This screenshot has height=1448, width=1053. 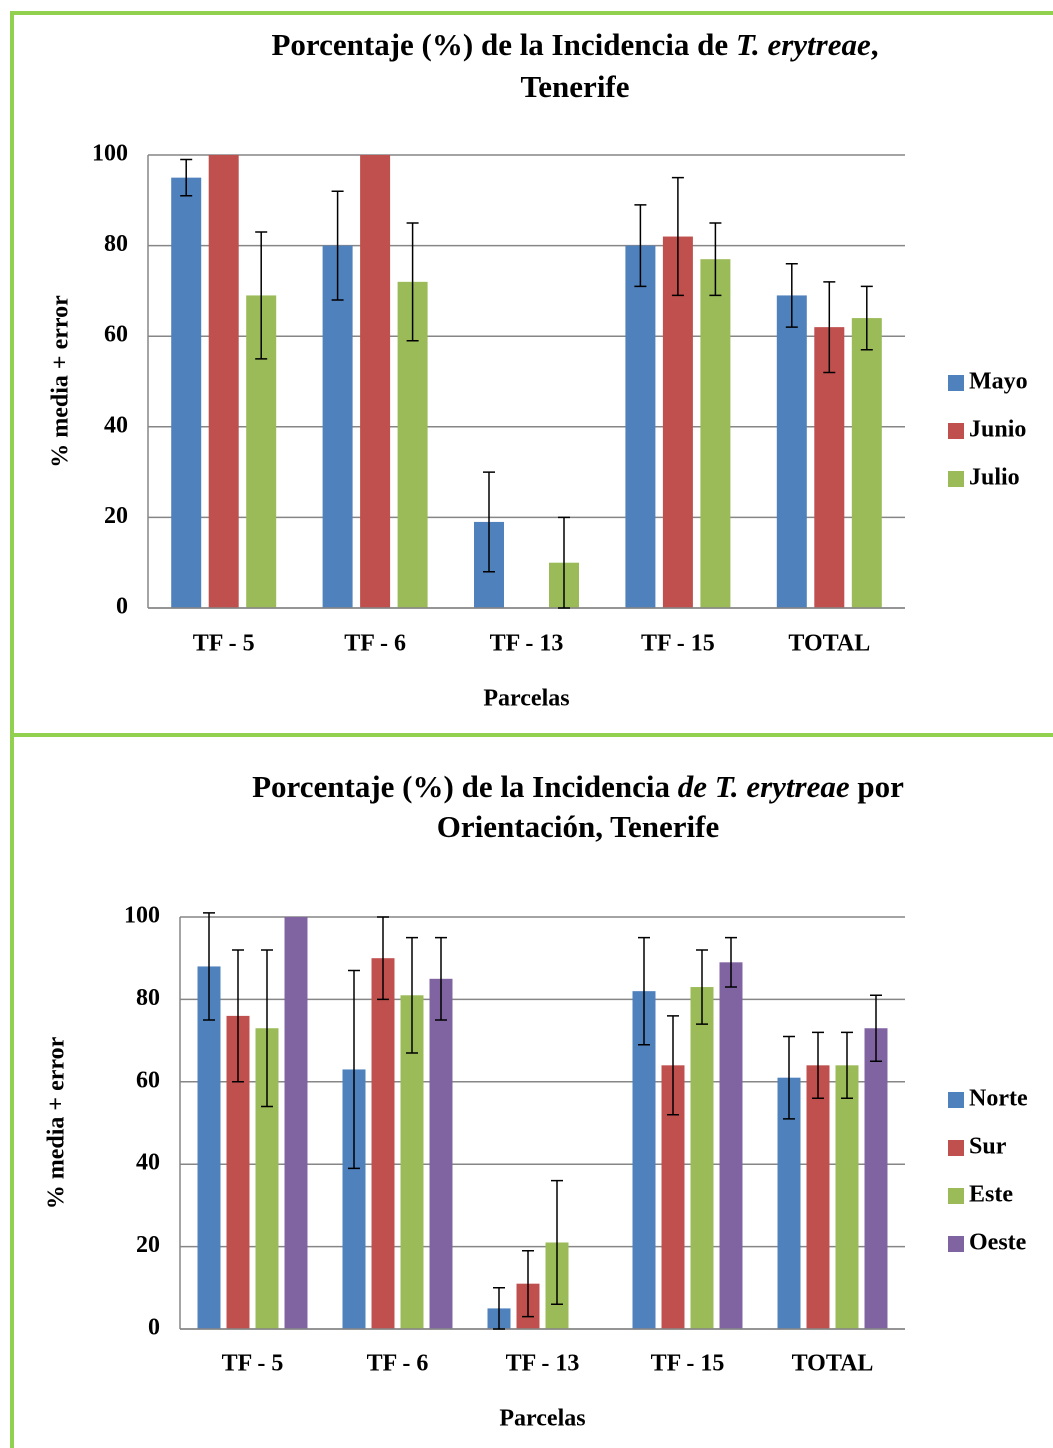 I want to click on legend-label: Oeste, so click(x=998, y=1243).